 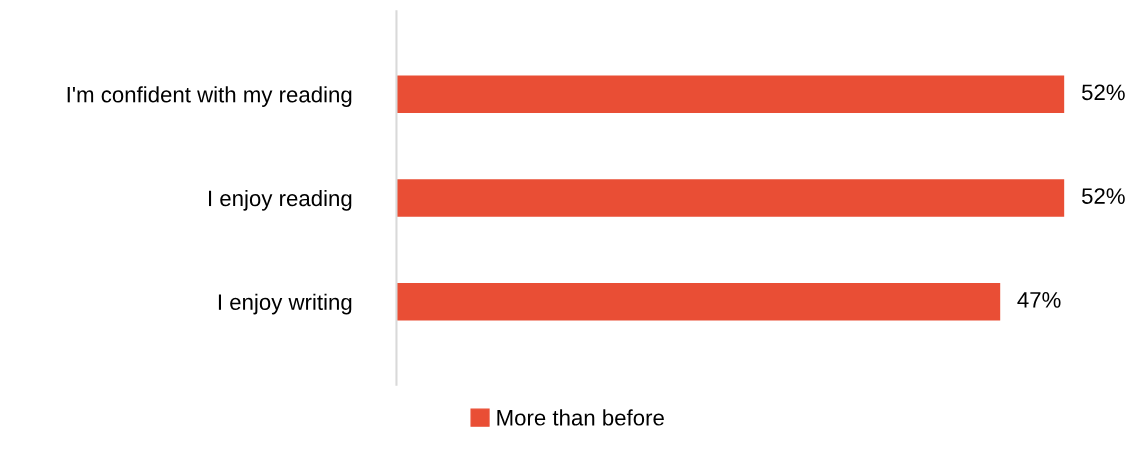 What do you see at coordinates (1039, 300) in the screenshot?
I see `data-label: 47%` at bounding box center [1039, 300].